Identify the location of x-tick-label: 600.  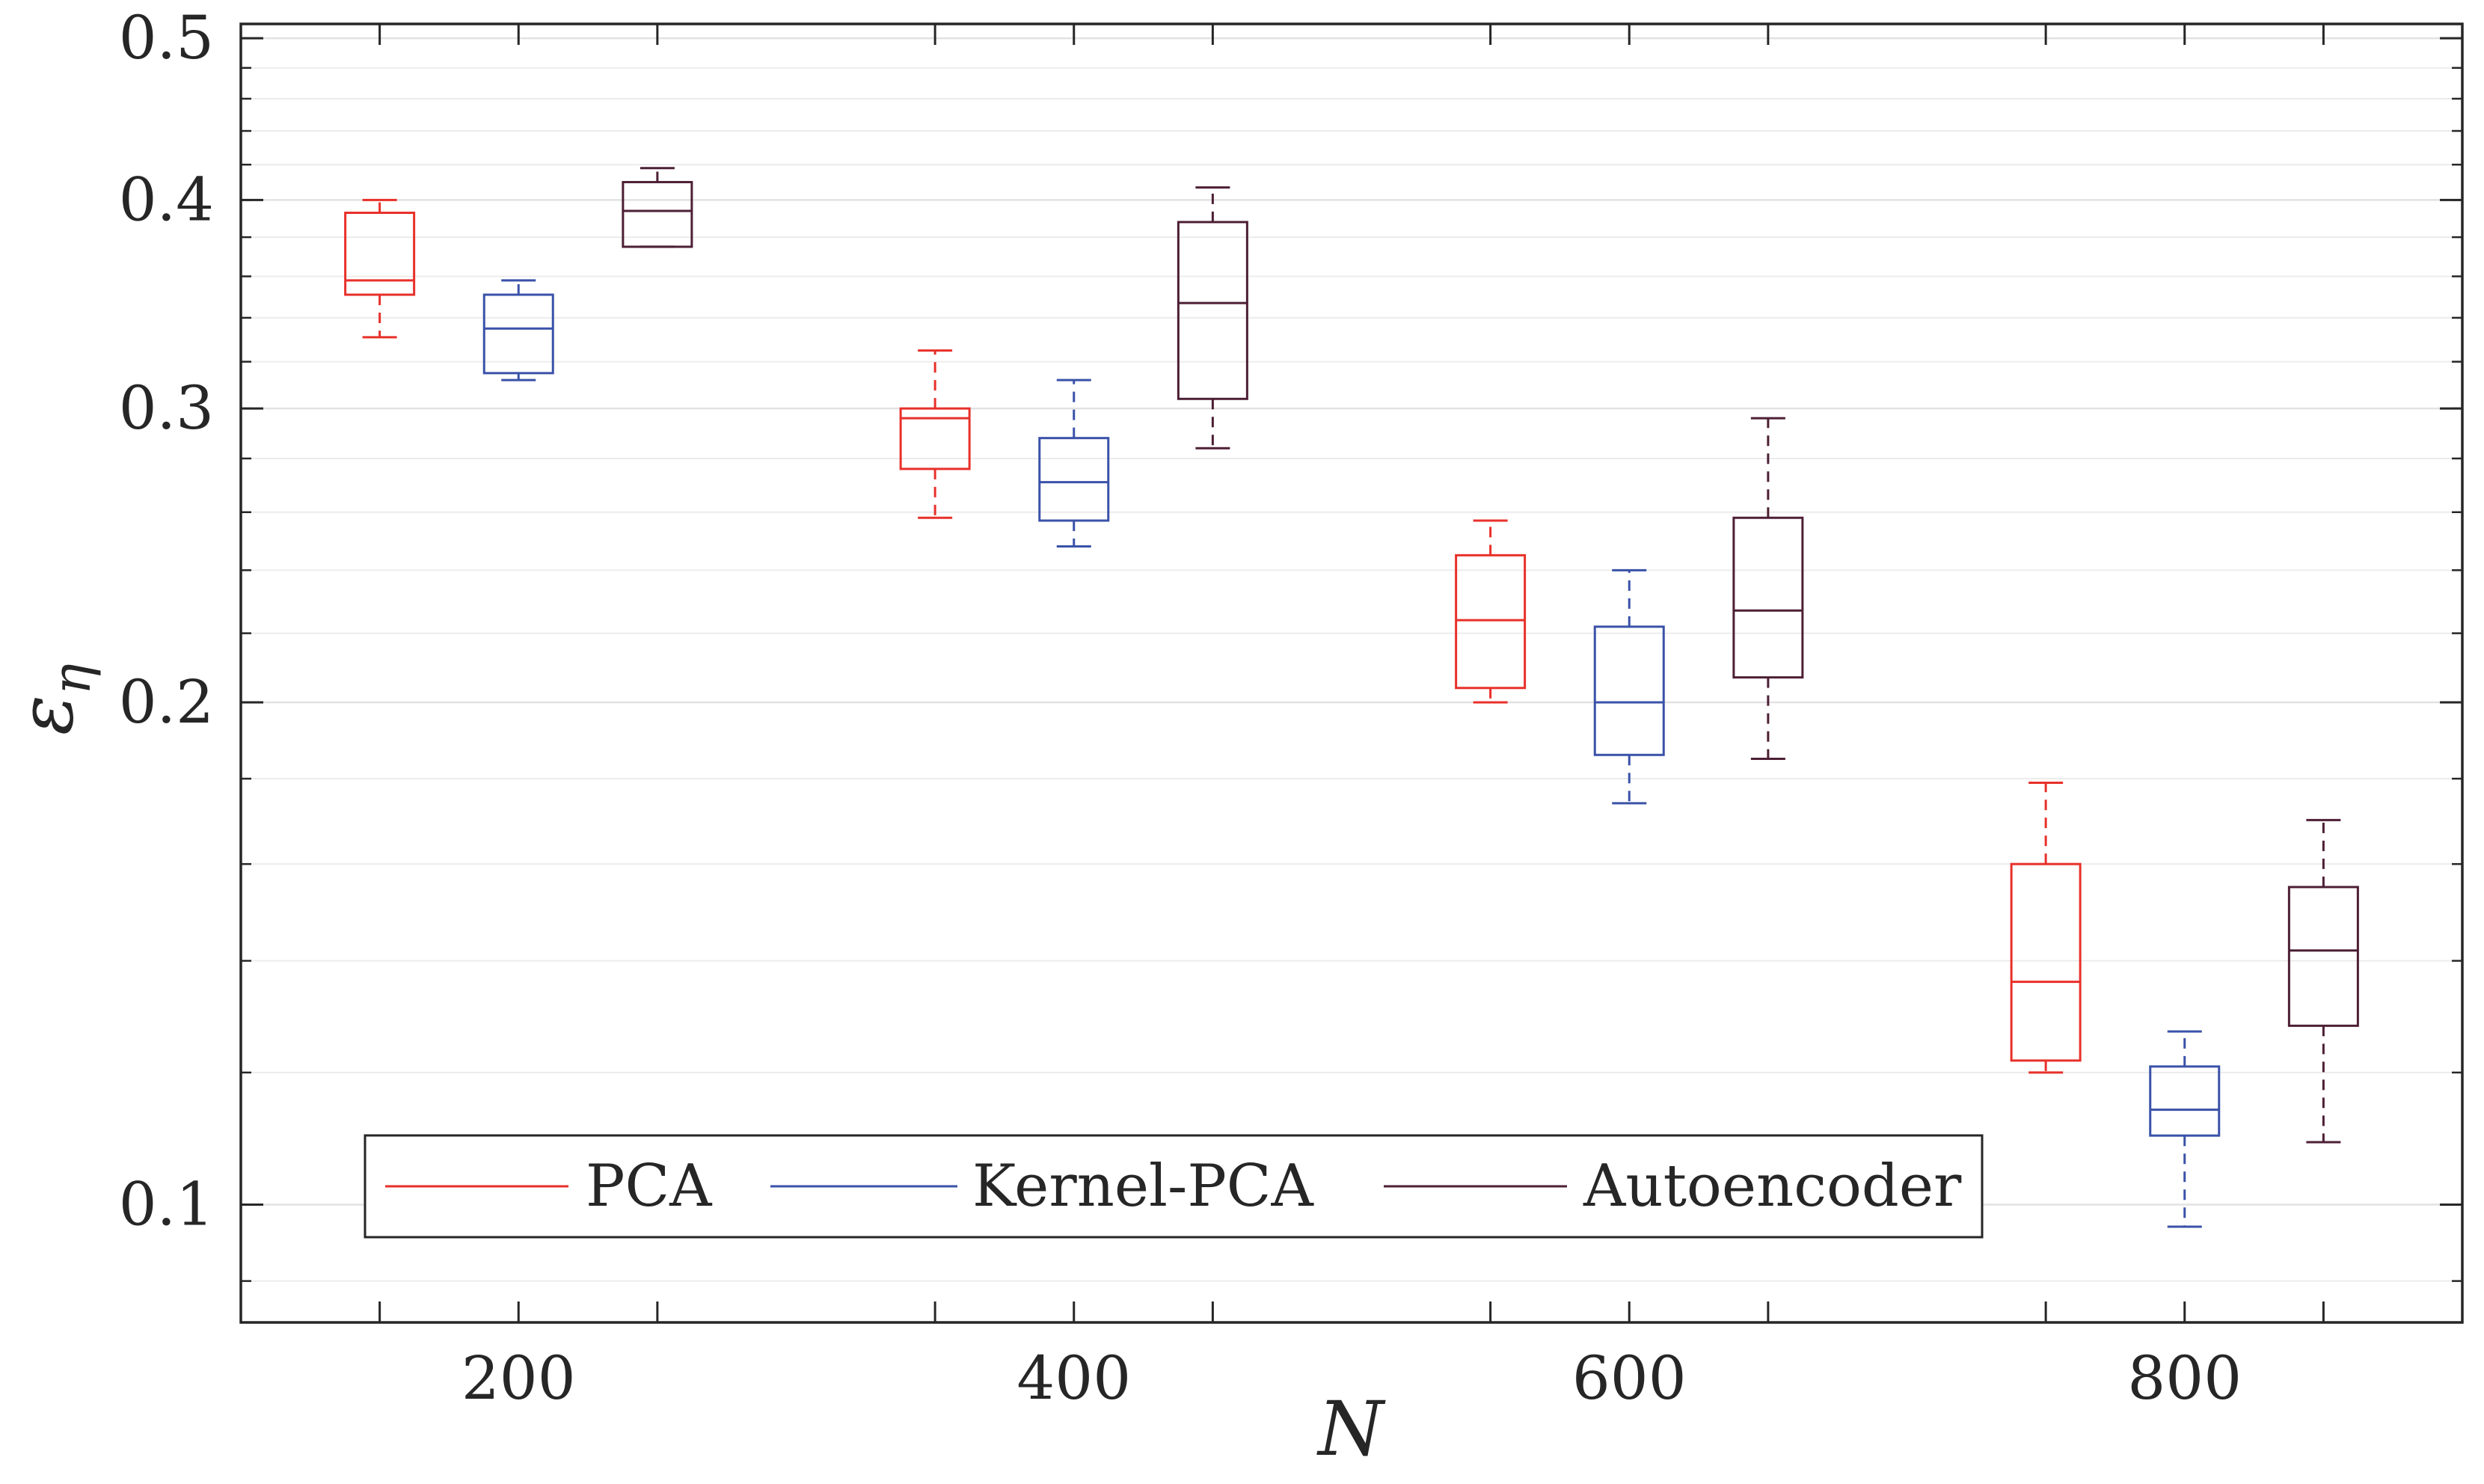
(1629, 1378).